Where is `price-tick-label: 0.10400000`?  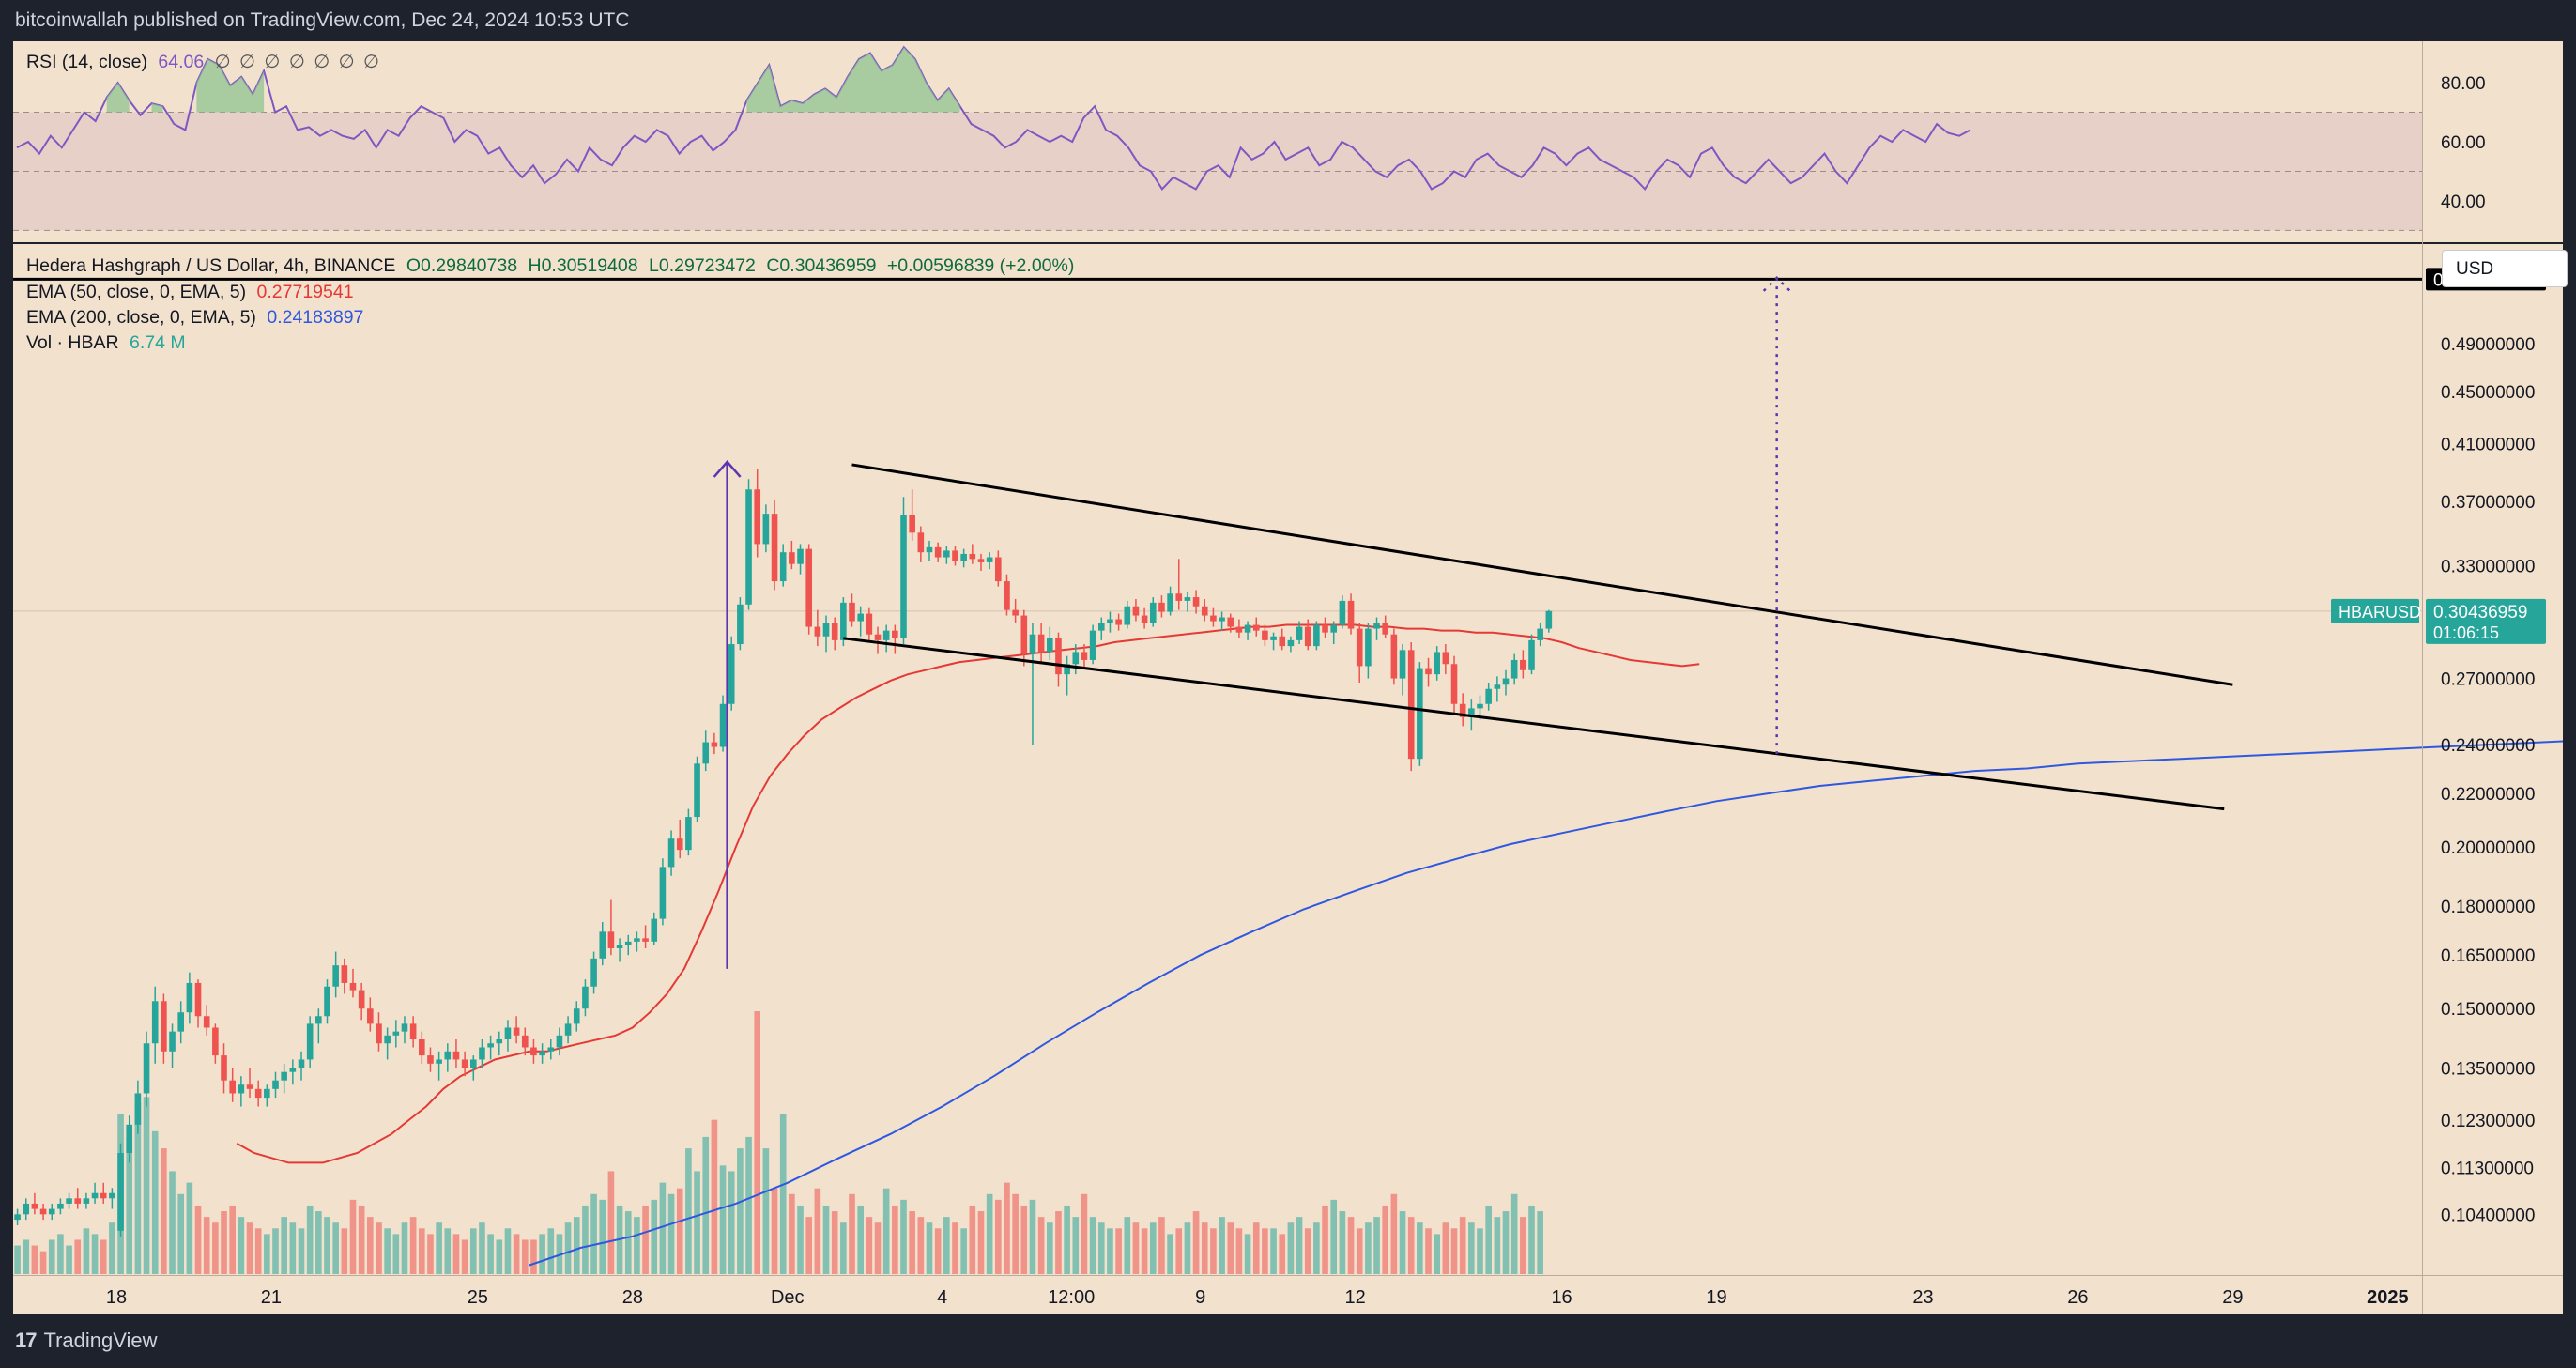 price-tick-label: 0.10400000 is located at coordinates (2488, 1215).